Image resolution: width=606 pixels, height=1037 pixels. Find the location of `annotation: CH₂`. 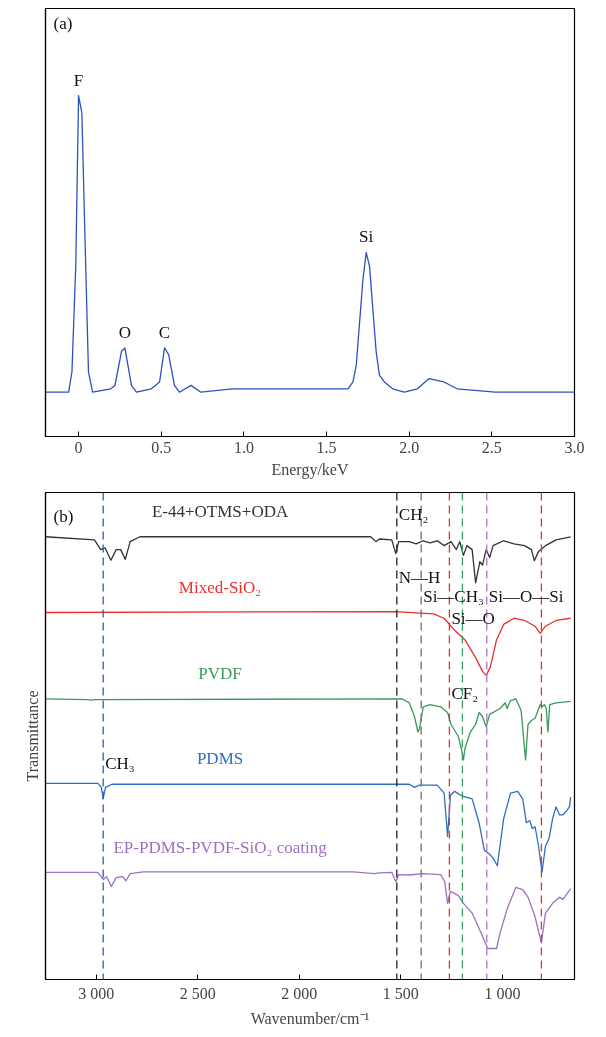

annotation: CH₂ is located at coordinates (413, 515).